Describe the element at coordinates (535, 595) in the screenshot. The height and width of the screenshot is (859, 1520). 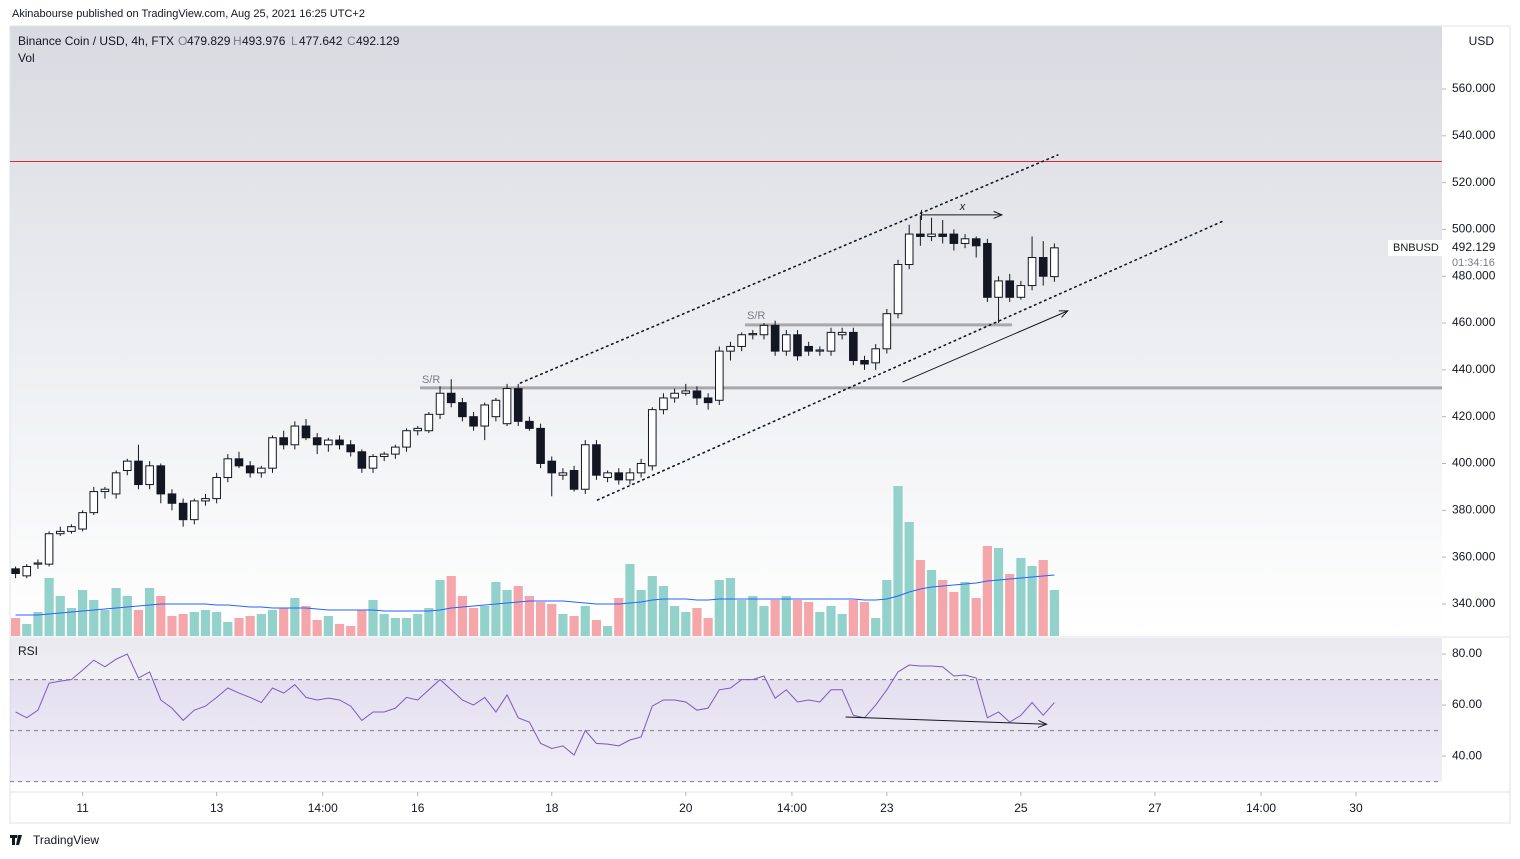
I see `volume-ma` at that location.